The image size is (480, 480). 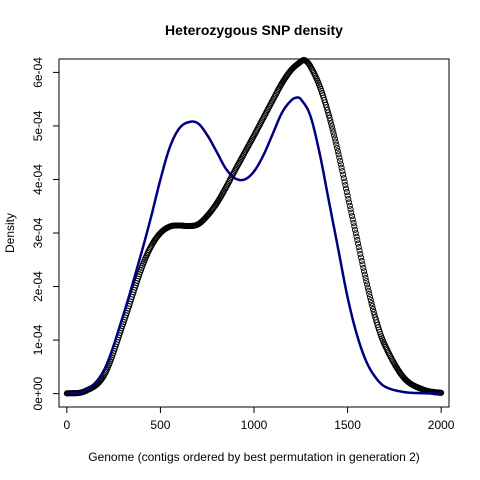 I want to click on y-tick-label: 4e-04, so click(x=38, y=179).